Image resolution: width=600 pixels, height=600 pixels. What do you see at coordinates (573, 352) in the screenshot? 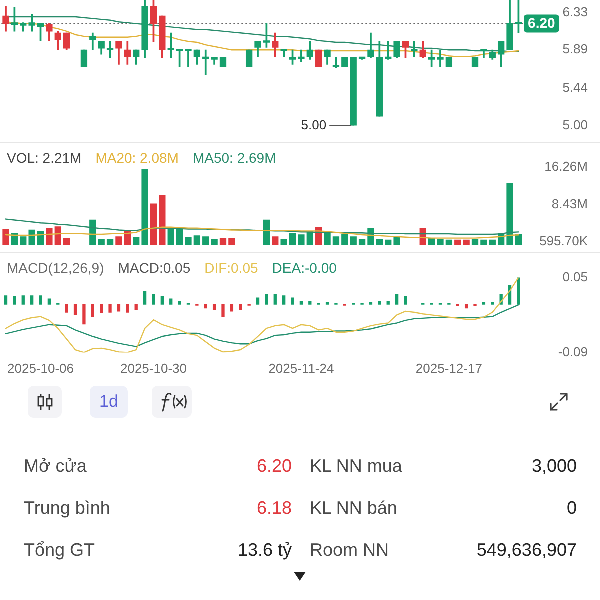
I see `y-tick-label: -0.09` at bounding box center [573, 352].